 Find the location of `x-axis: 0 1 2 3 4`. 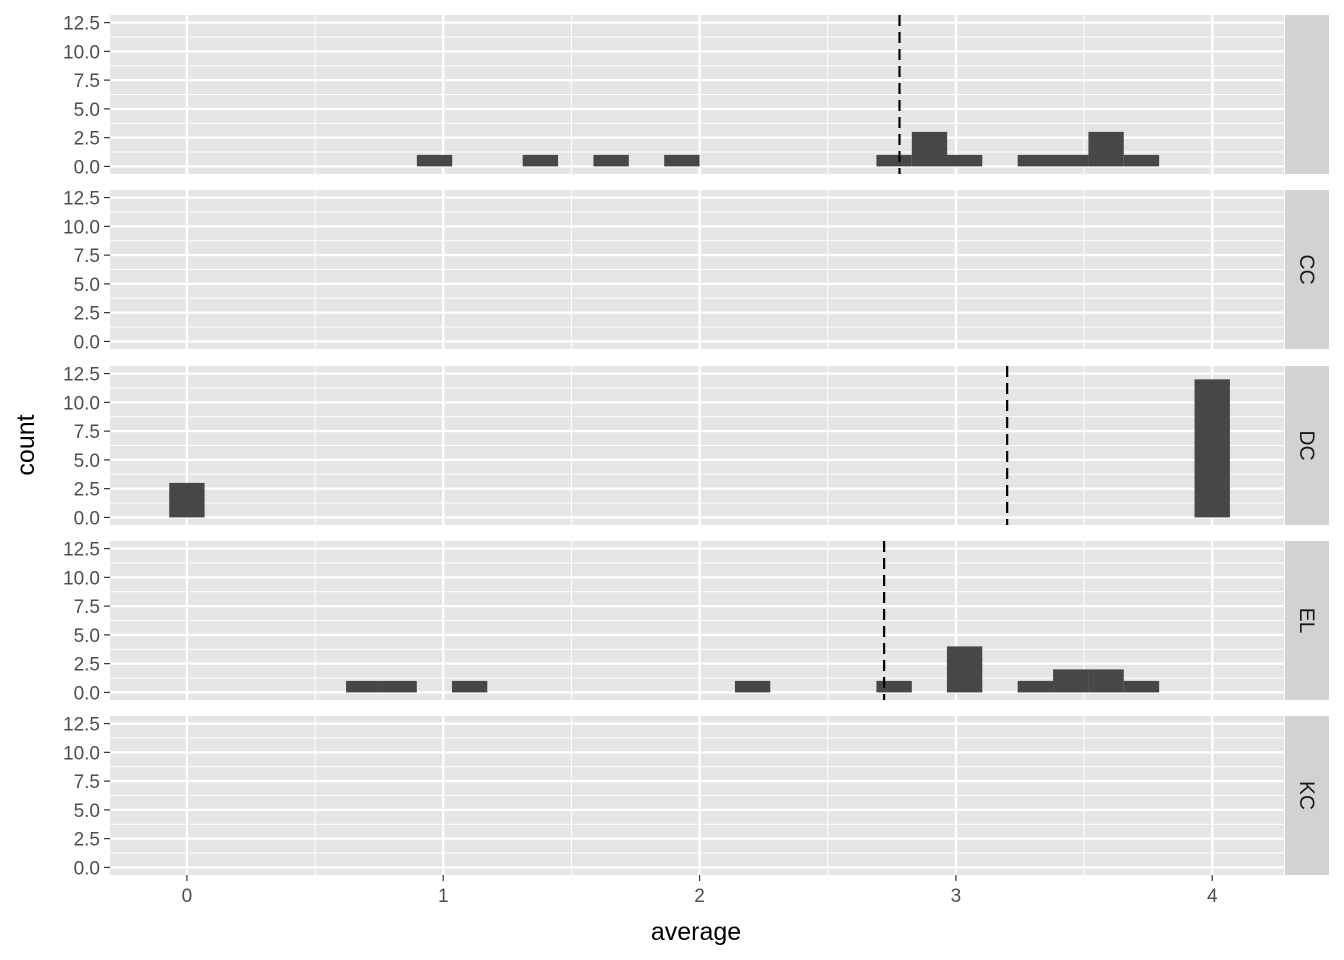

x-axis: 0 1 2 3 4 is located at coordinates (700, 891).